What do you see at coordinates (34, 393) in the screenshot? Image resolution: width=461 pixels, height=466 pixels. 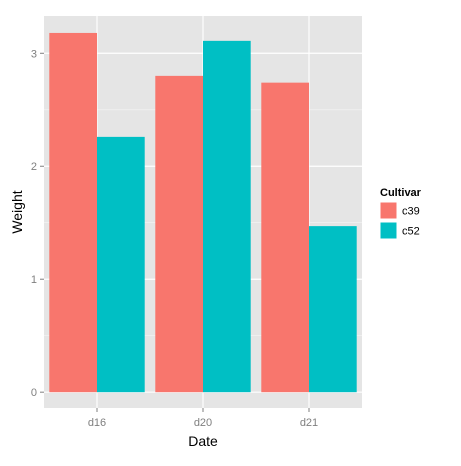 I see `y-tick-label: 0` at bounding box center [34, 393].